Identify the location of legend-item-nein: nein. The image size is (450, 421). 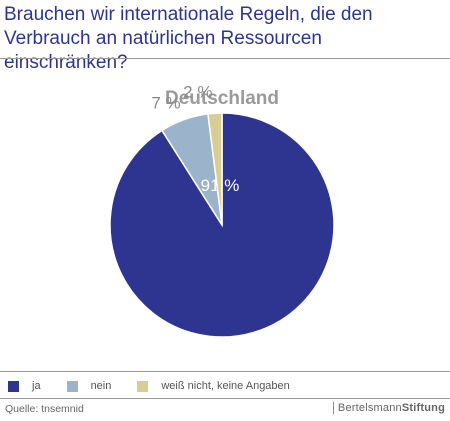
(89, 386).